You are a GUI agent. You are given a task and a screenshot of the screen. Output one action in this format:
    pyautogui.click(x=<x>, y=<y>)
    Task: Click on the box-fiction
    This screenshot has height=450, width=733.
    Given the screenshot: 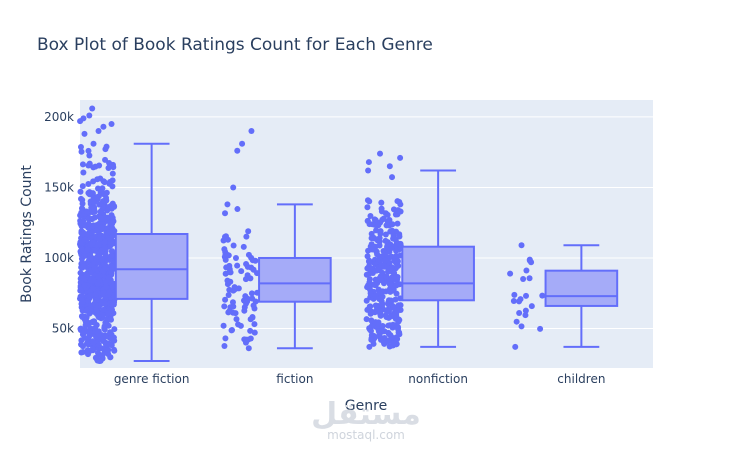 What is the action you would take?
    pyautogui.click(x=295, y=276)
    